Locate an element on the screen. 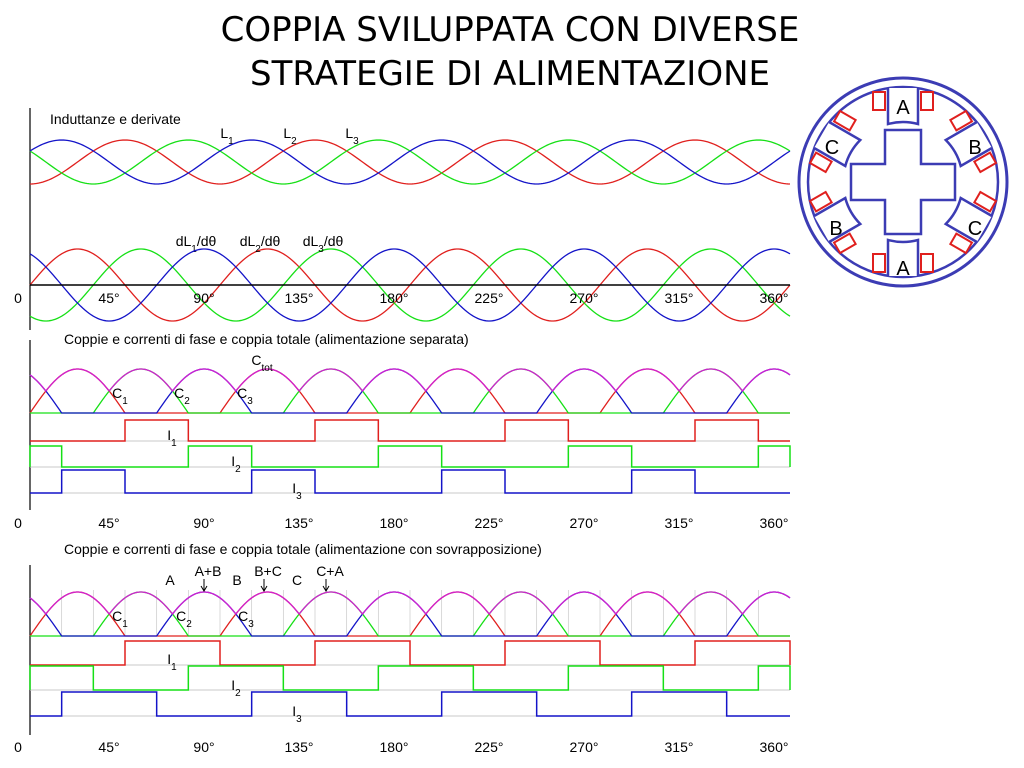 This screenshot has height=768, width=1024. motor-label-0: A is located at coordinates (903, 108).